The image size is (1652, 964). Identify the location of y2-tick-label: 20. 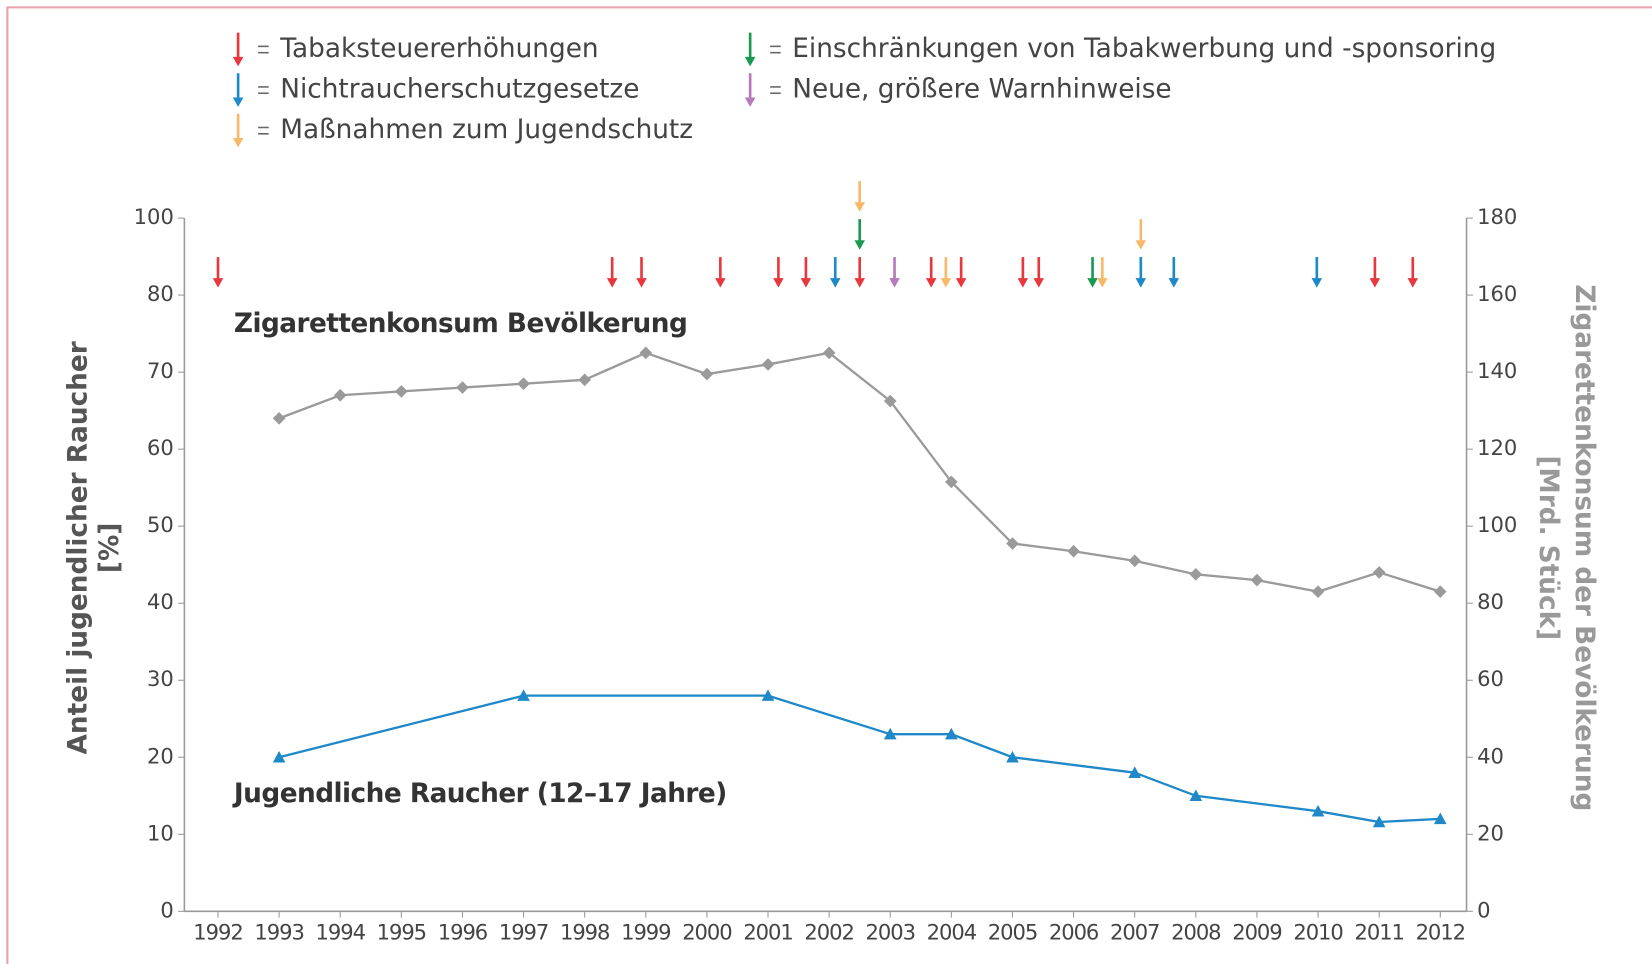
(1490, 832).